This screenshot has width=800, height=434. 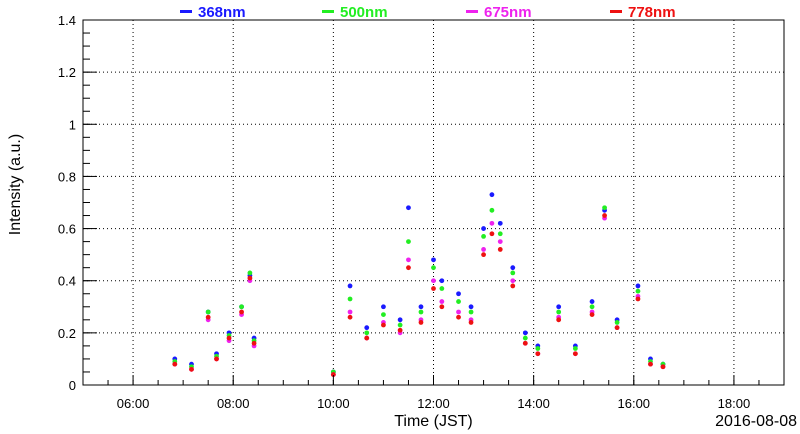 What do you see at coordinates (734, 403) in the screenshot?
I see `x-tick-label: 18:00` at bounding box center [734, 403].